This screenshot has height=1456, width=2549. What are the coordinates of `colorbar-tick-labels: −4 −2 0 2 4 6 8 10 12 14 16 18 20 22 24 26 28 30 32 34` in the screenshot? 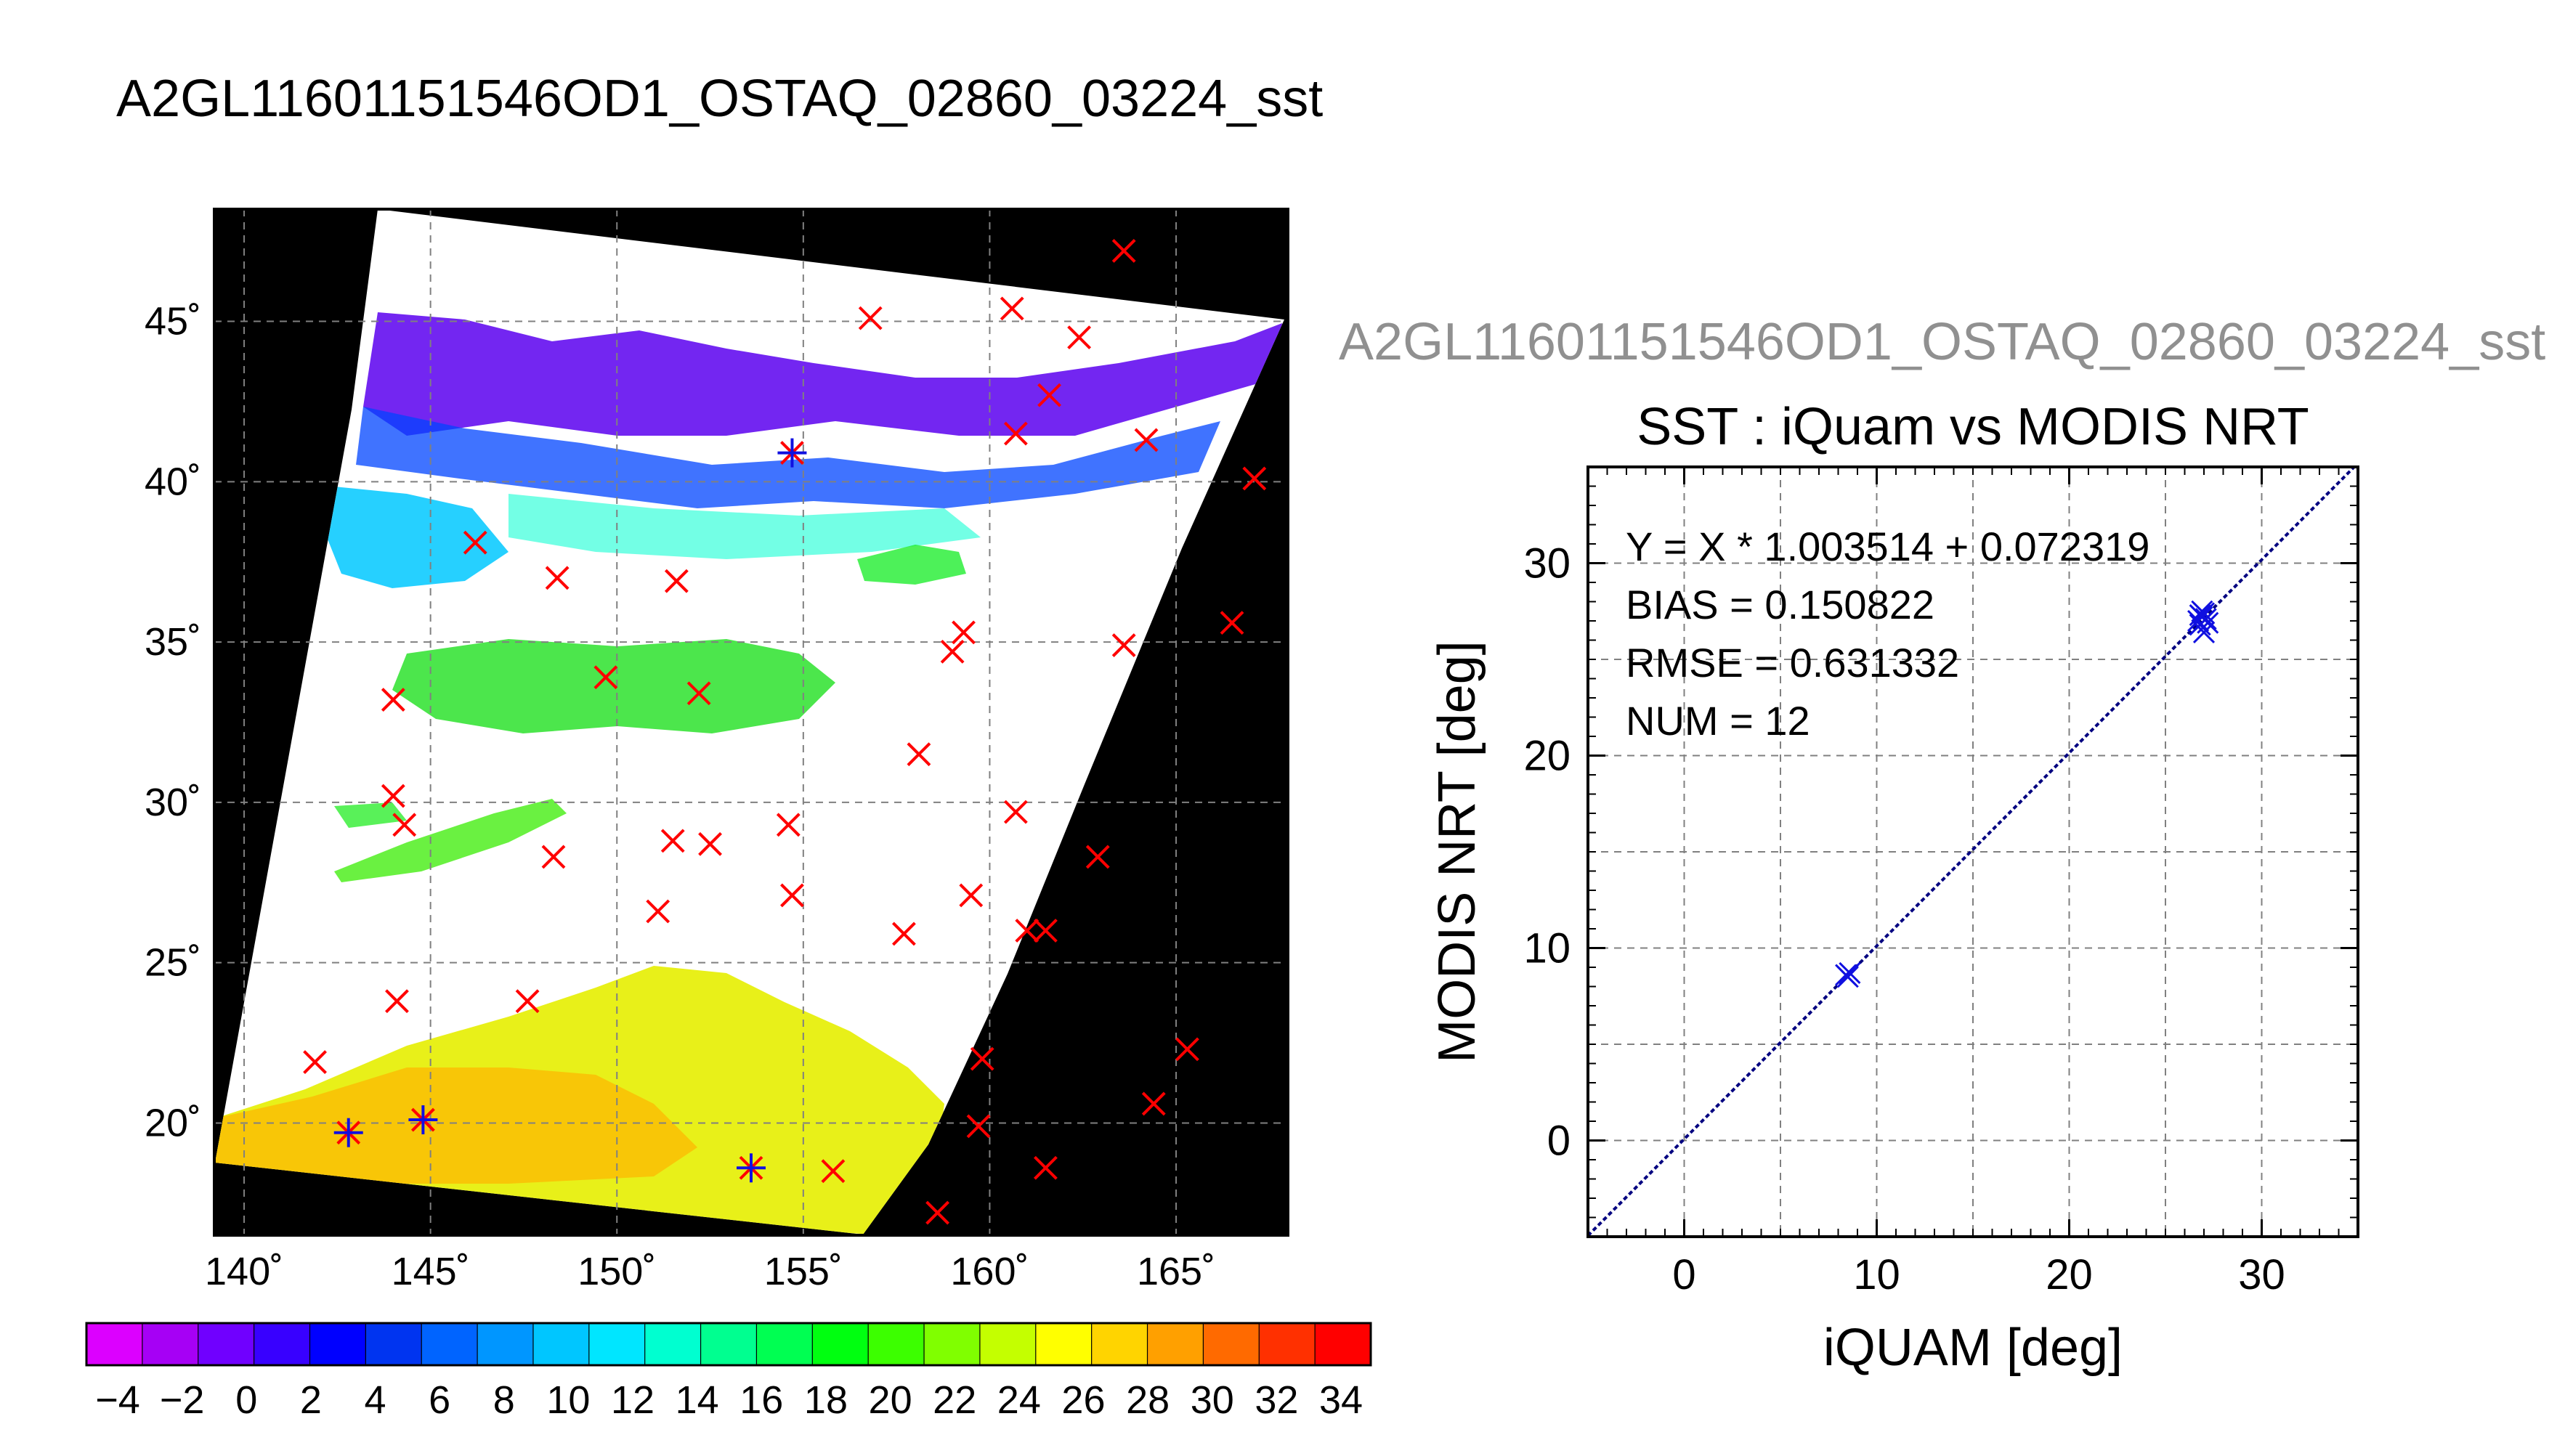 It's located at (729, 1400).